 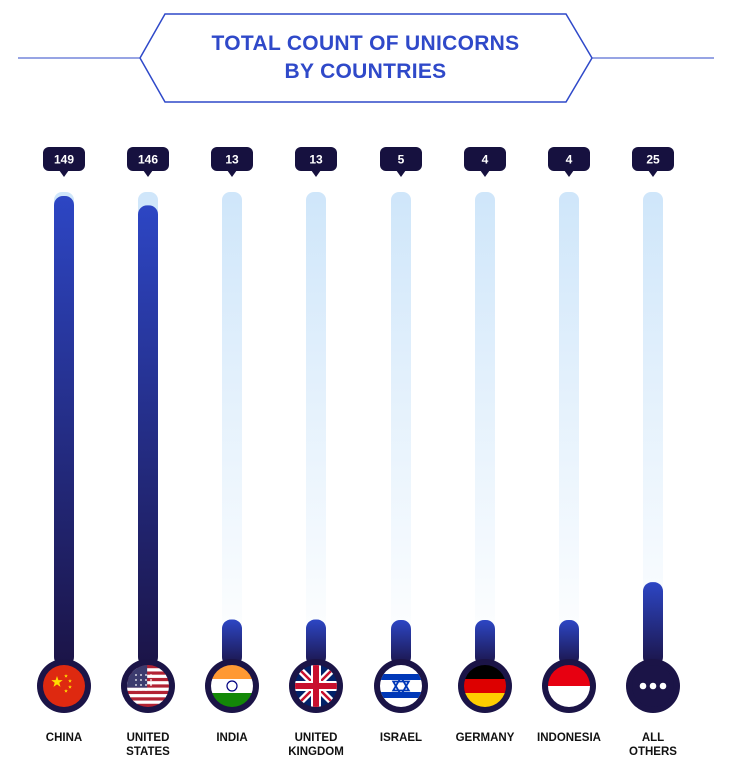 What do you see at coordinates (485, 643) in the screenshot?
I see `bar-germany` at bounding box center [485, 643].